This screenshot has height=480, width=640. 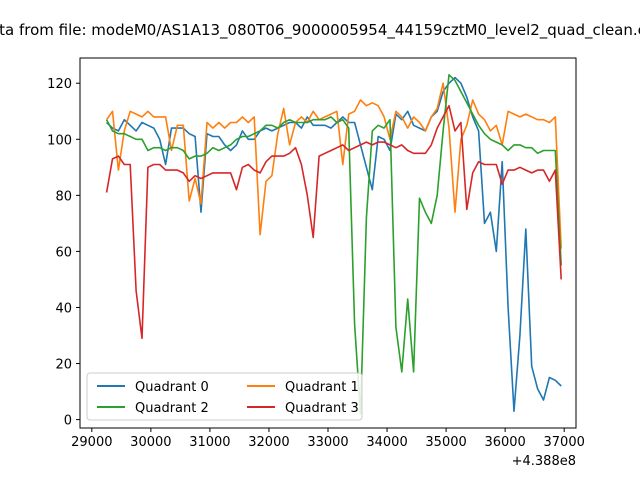 I want to click on x-tick-label: 31000, so click(x=209, y=442).